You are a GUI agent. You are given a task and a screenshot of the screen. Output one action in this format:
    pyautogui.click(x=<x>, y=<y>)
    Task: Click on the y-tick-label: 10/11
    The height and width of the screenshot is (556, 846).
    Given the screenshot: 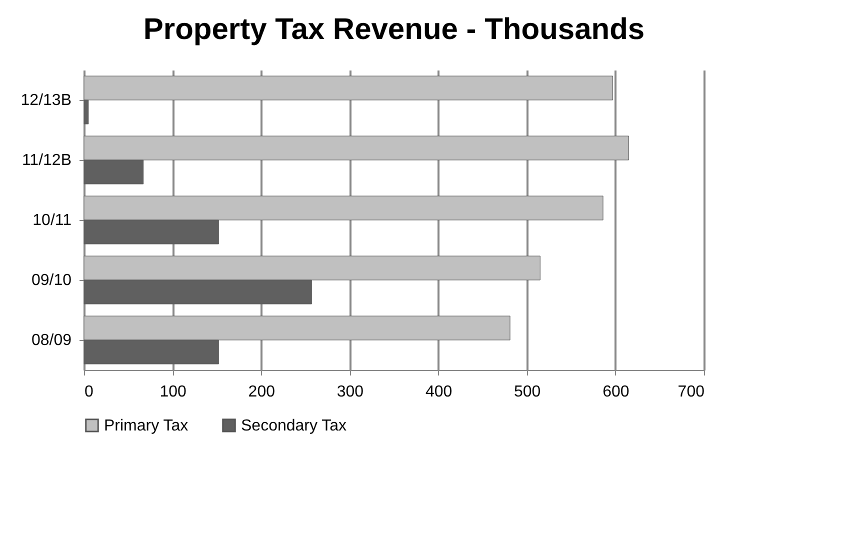 What is the action you would take?
    pyautogui.click(x=52, y=220)
    